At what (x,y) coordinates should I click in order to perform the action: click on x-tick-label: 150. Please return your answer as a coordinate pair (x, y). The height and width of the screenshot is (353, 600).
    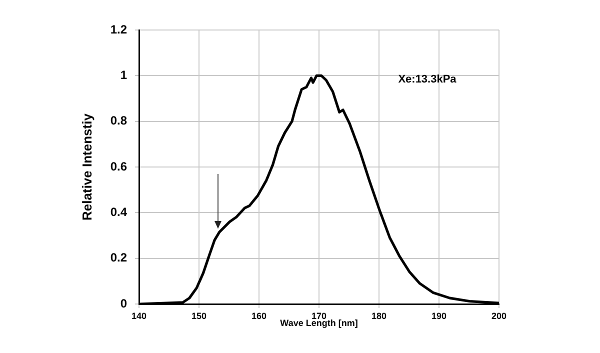
    Looking at the image, I should click on (199, 315).